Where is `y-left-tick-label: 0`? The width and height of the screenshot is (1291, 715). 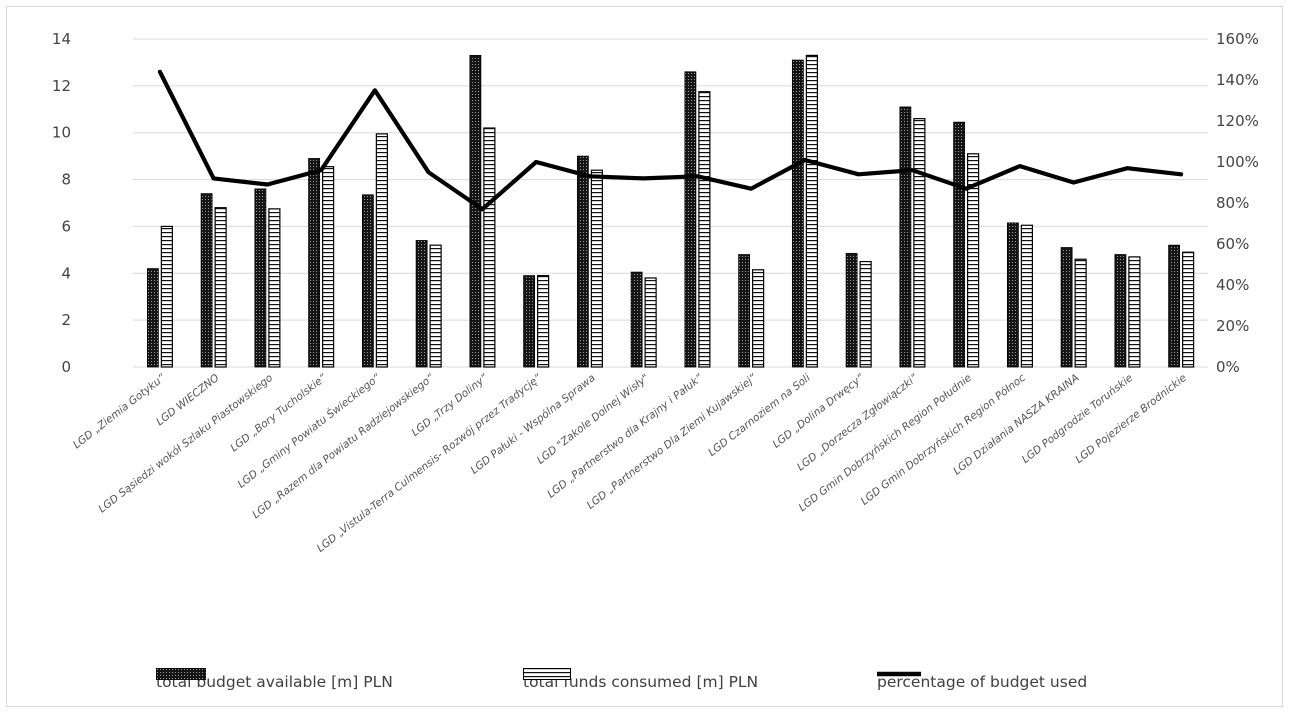
y-left-tick-label: 0 is located at coordinates (66, 367).